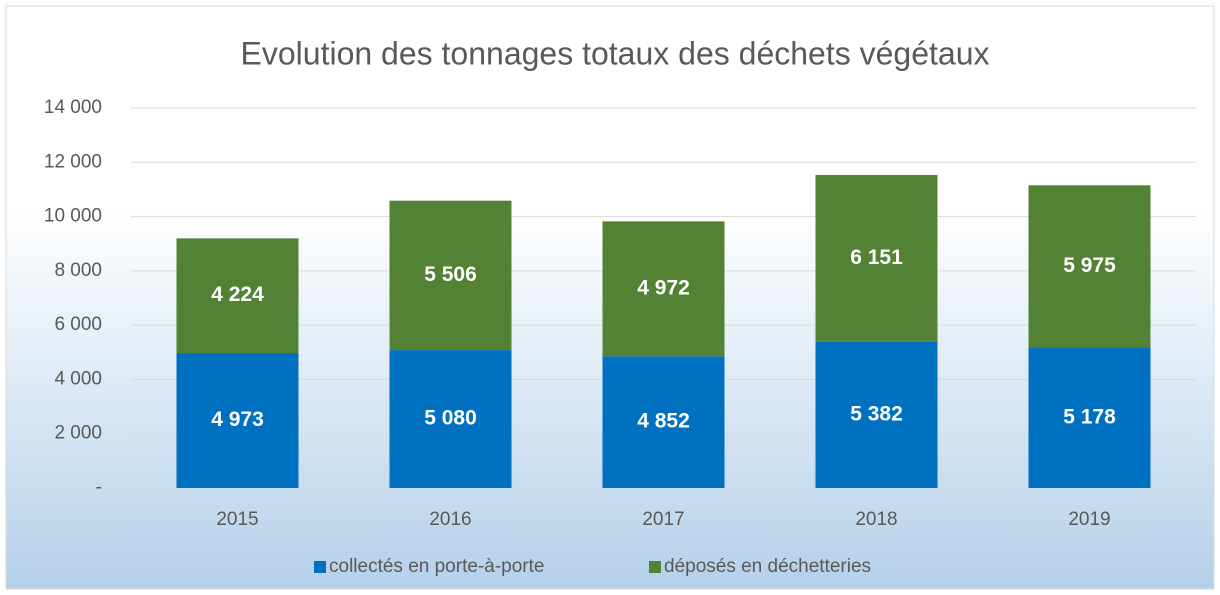 The width and height of the screenshot is (1220, 595). Describe the element at coordinates (78, 270) in the screenshot. I see `y-tick-label: 8 000` at that location.